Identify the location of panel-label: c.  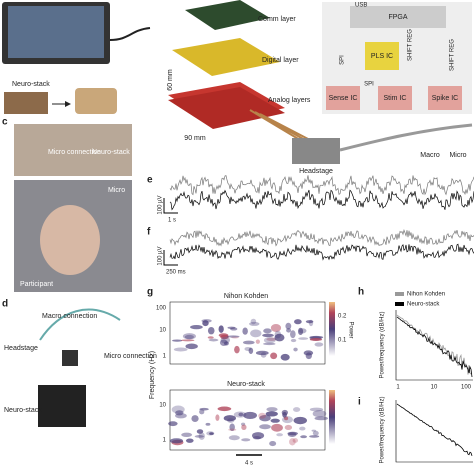
(5, 122).